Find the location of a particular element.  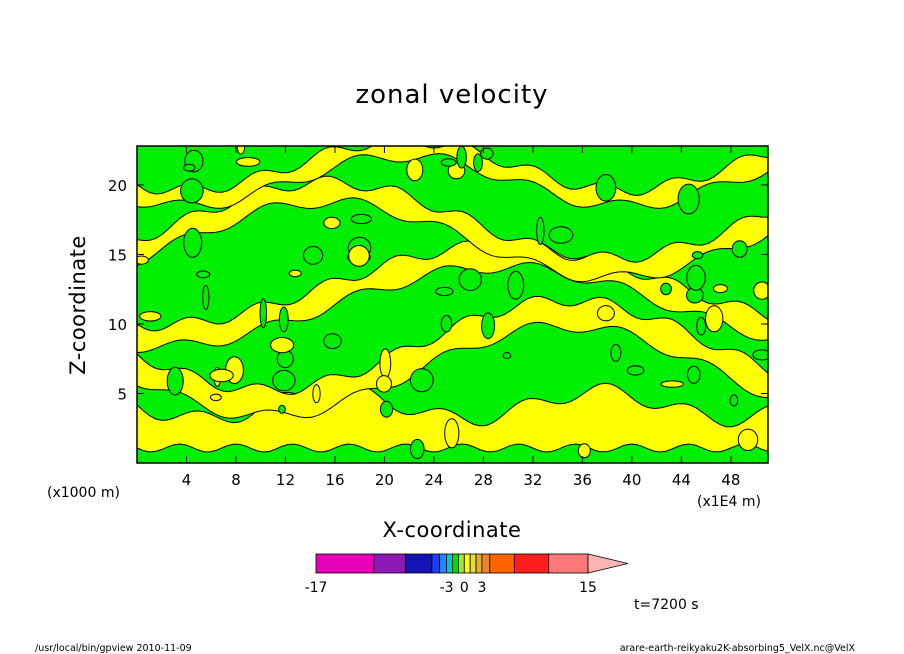

x-axis-title: X-coordinate is located at coordinates (452, 530).